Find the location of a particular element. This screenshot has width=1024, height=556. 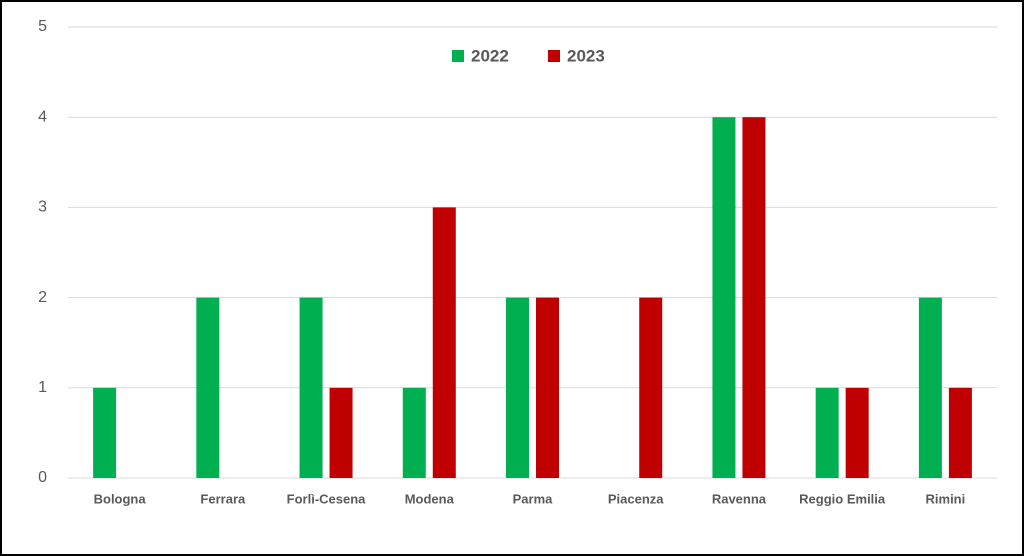

y-tick-label: 2 is located at coordinates (42, 297).